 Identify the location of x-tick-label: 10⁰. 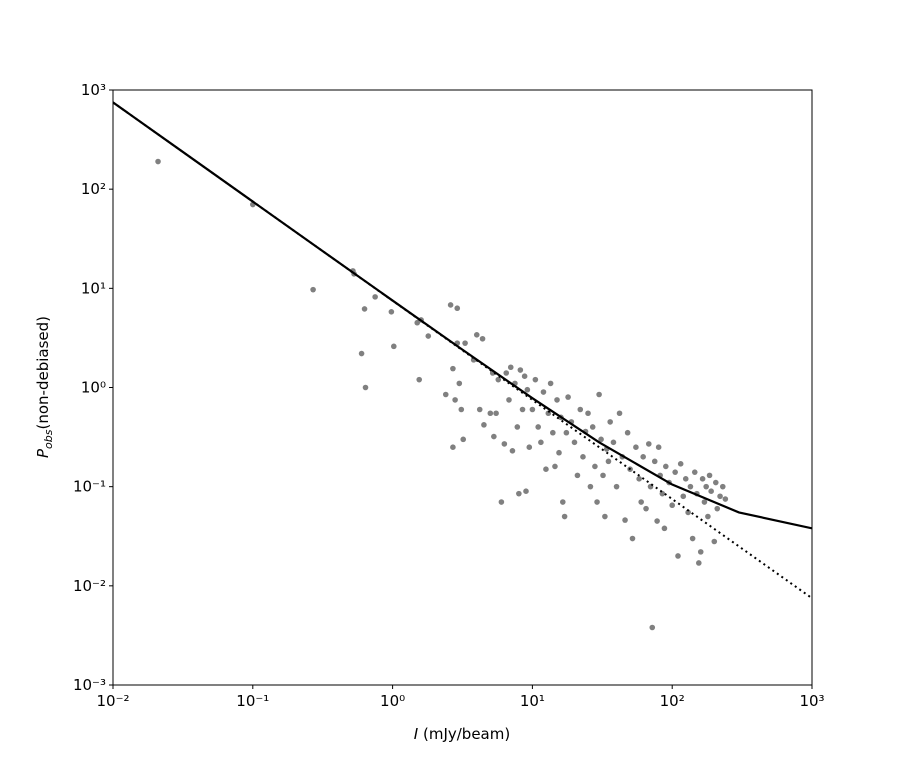
(392, 701).